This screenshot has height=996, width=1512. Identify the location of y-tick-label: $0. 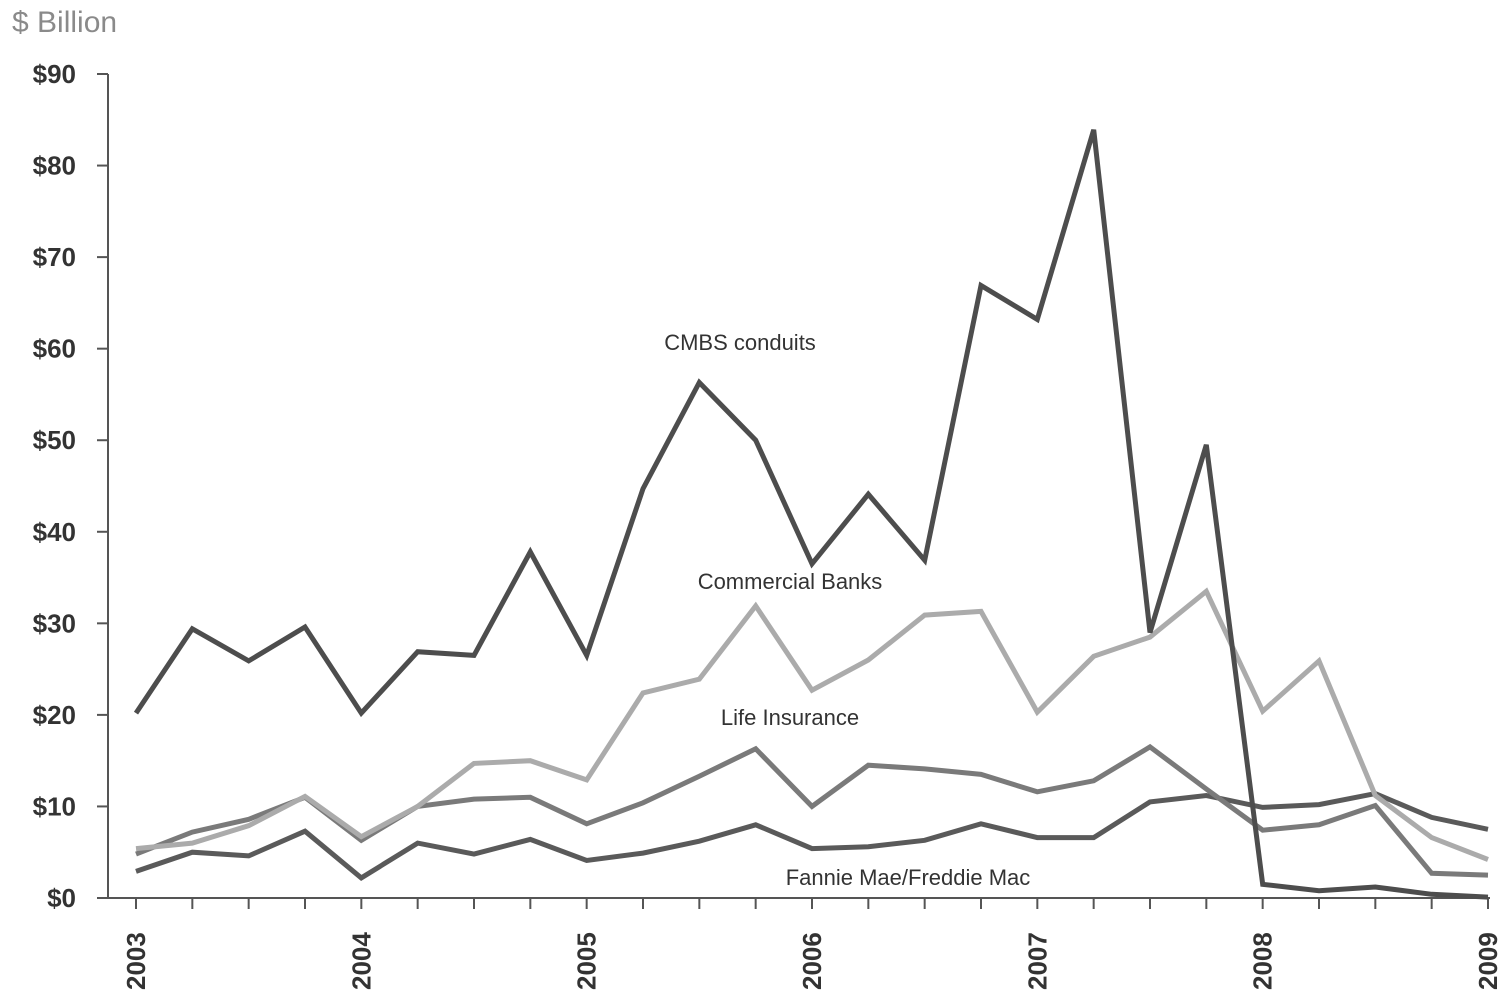
(61, 898).